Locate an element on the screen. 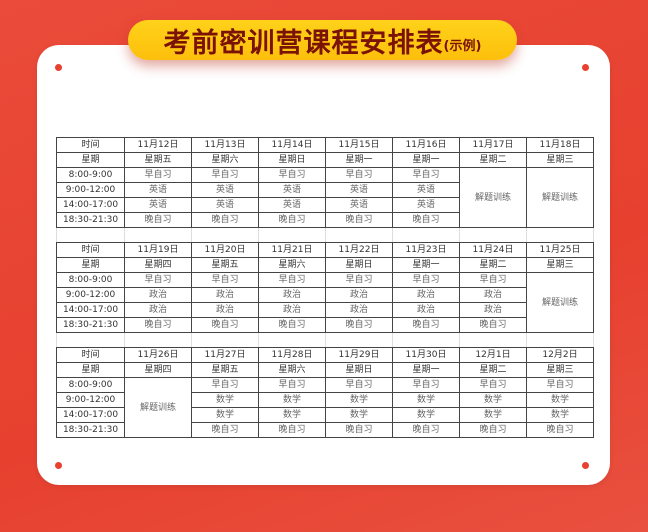  session-row: 9:00-12:00 政治 政治 政治 政治 政治 政治 is located at coordinates (325, 295).